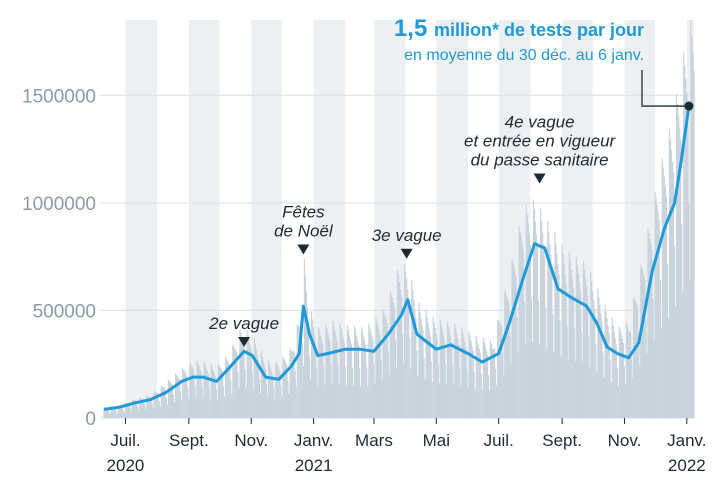 The height and width of the screenshot is (480, 720). I want to click on annotation-text: du passe sanitaire, so click(540, 160).